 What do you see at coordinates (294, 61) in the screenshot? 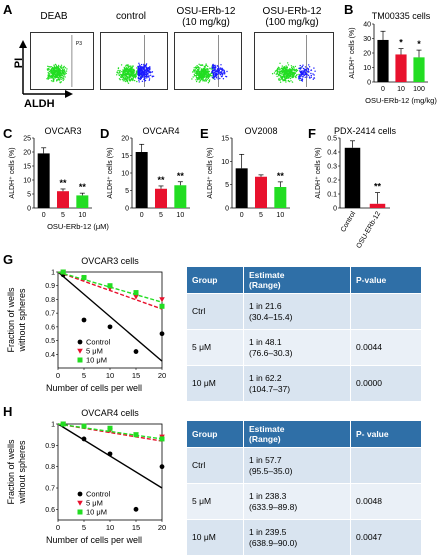
I see `flow-plot-100mgkg` at bounding box center [294, 61].